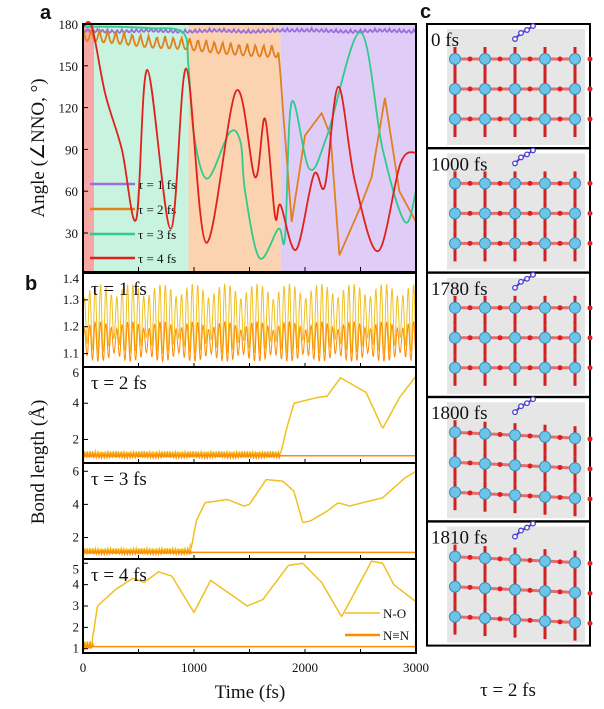 The image size is (604, 709). I want to click on legend-label: τ = 1 fs, so click(157, 184).